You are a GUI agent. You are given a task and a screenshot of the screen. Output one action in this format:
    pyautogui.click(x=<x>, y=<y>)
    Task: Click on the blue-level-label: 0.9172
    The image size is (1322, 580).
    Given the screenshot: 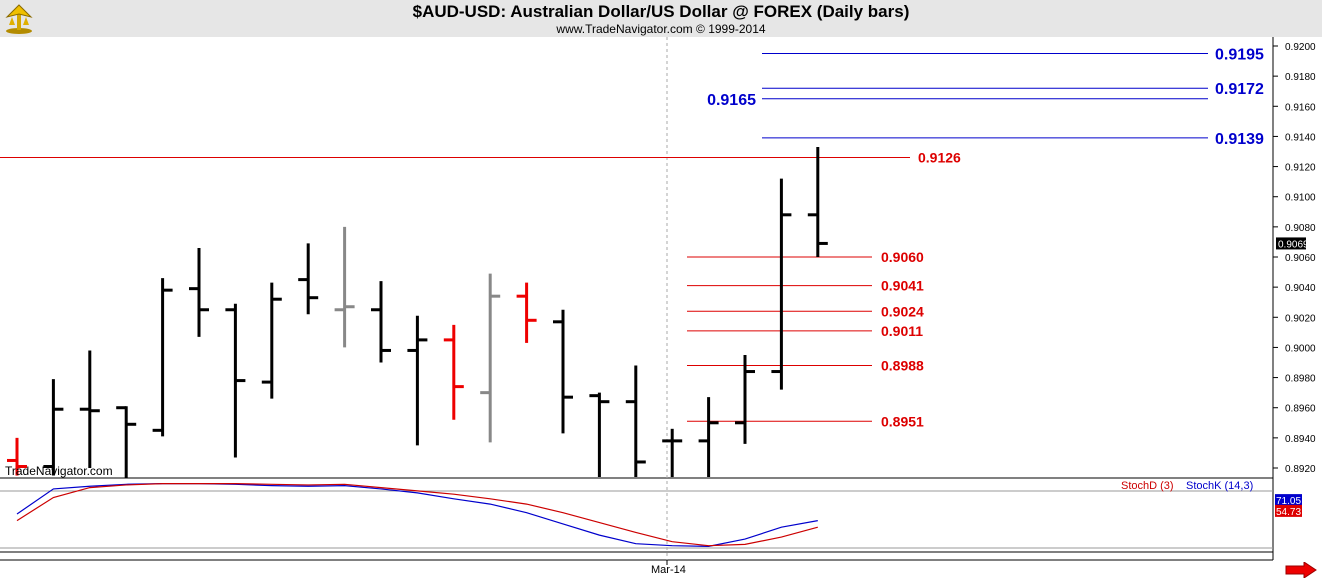 What is the action you would take?
    pyautogui.click(x=1239, y=89)
    